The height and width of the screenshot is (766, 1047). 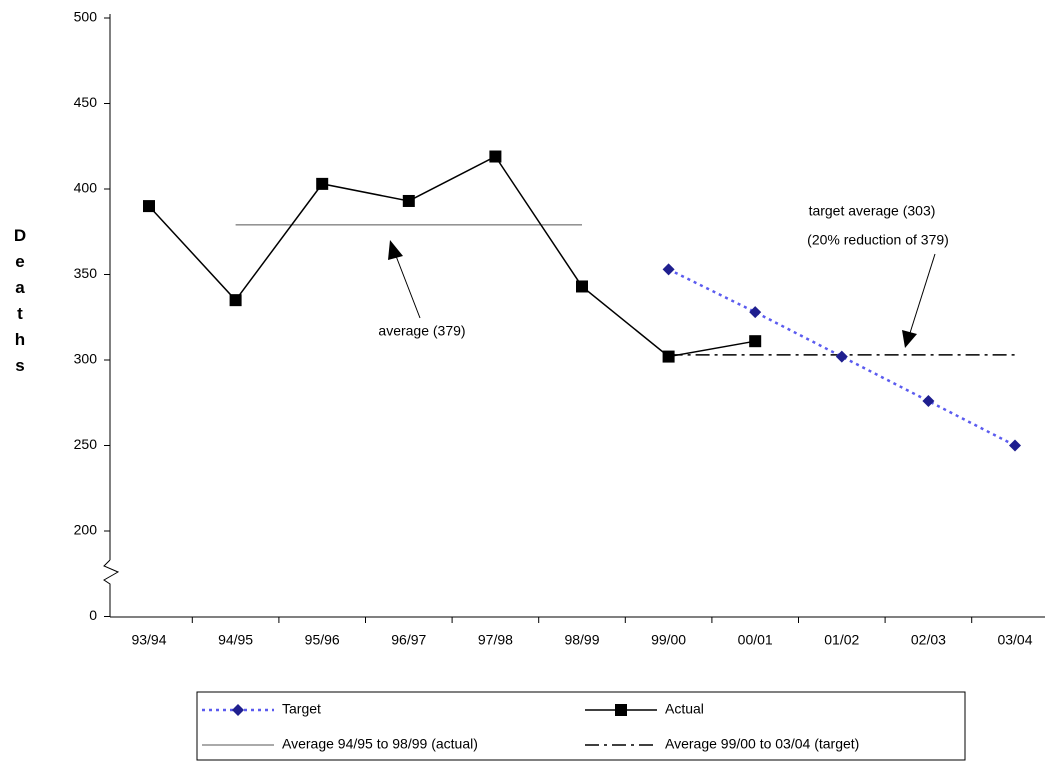 I want to click on y-tick-label: 350, so click(x=86, y=273).